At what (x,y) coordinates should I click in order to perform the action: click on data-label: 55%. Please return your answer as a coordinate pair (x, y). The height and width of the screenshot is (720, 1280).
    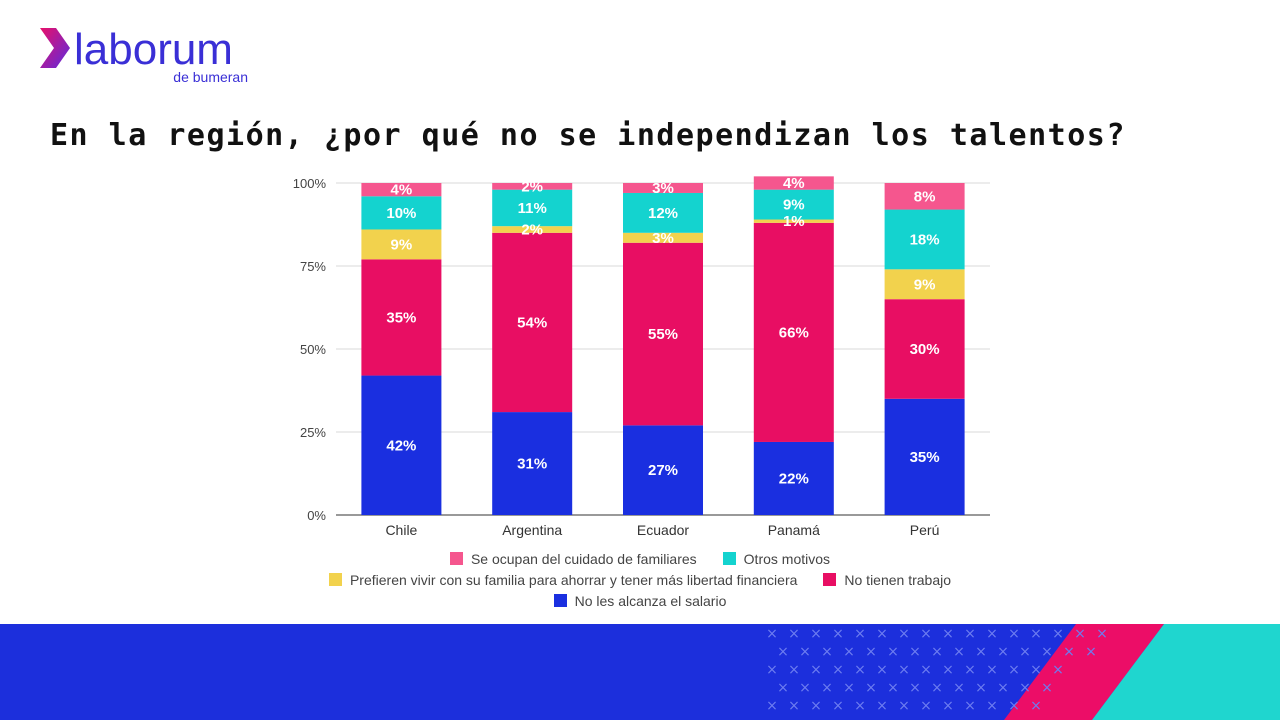
    Looking at the image, I should click on (663, 334).